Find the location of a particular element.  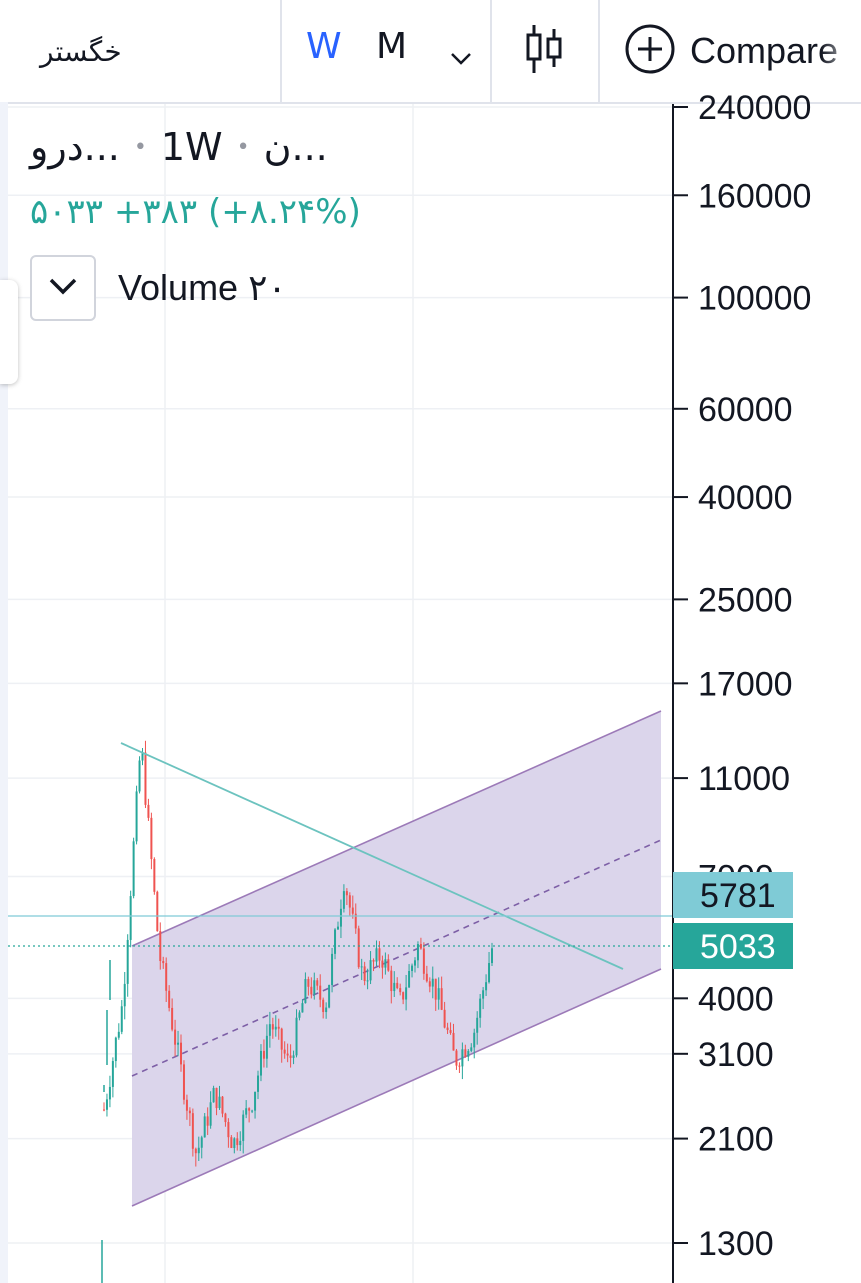

interval-group: W M is located at coordinates (388, 51).